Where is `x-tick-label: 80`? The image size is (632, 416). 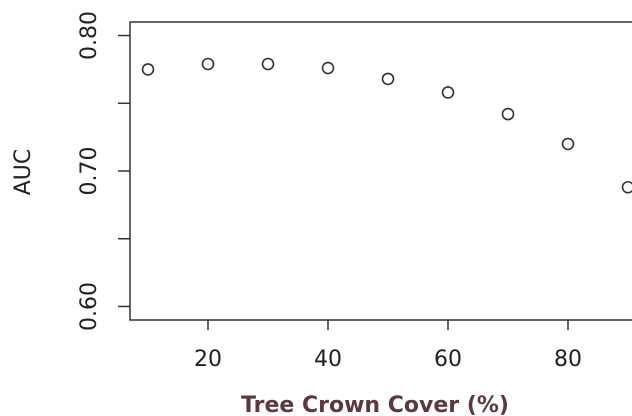 x-tick-label: 80 is located at coordinates (568, 359).